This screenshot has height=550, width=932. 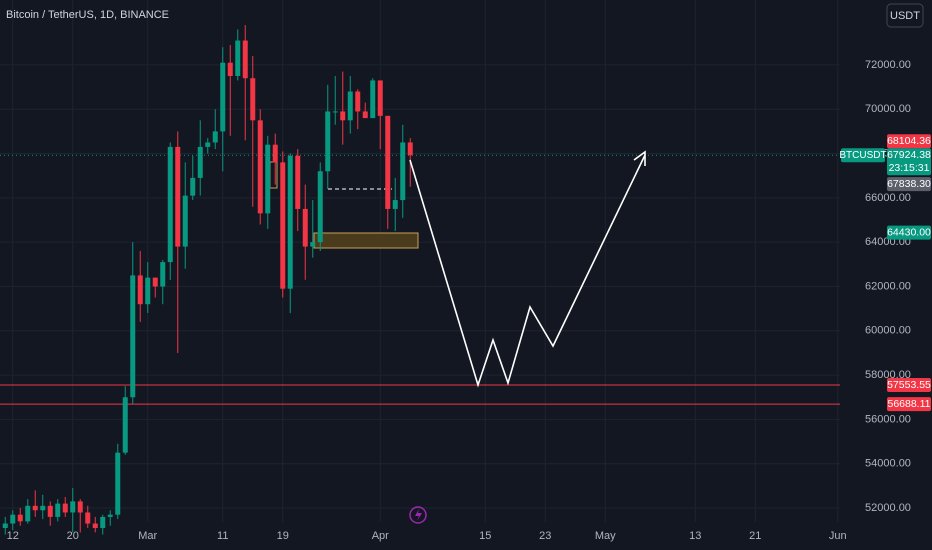 I want to click on y-tick-label: 62000.00, so click(x=888, y=286).